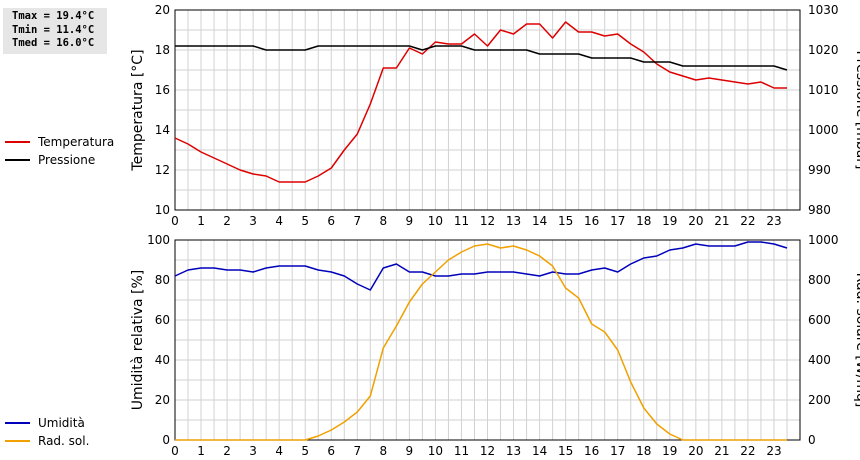  What do you see at coordinates (175, 451) in the screenshot?
I see `bottom-x-tick-label: 0` at bounding box center [175, 451].